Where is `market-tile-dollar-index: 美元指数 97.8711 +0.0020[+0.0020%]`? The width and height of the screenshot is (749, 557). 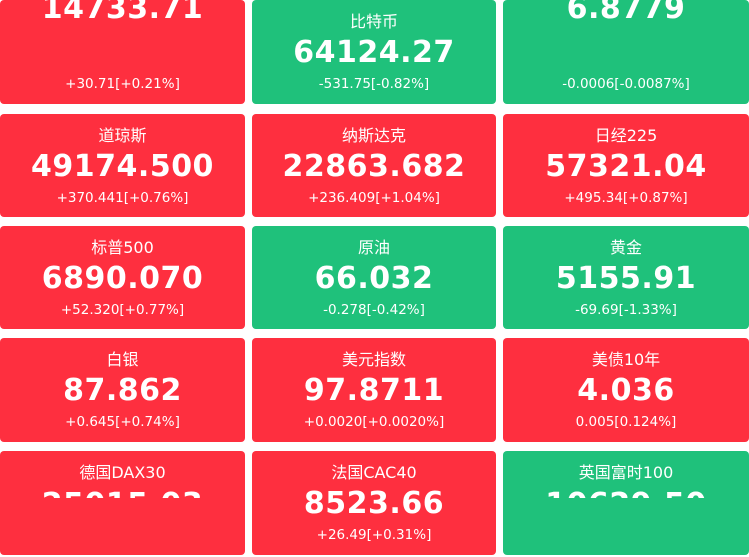
market-tile-dollar-index: 美元指数 97.8711 +0.0020[+0.0020%] is located at coordinates (374, 390).